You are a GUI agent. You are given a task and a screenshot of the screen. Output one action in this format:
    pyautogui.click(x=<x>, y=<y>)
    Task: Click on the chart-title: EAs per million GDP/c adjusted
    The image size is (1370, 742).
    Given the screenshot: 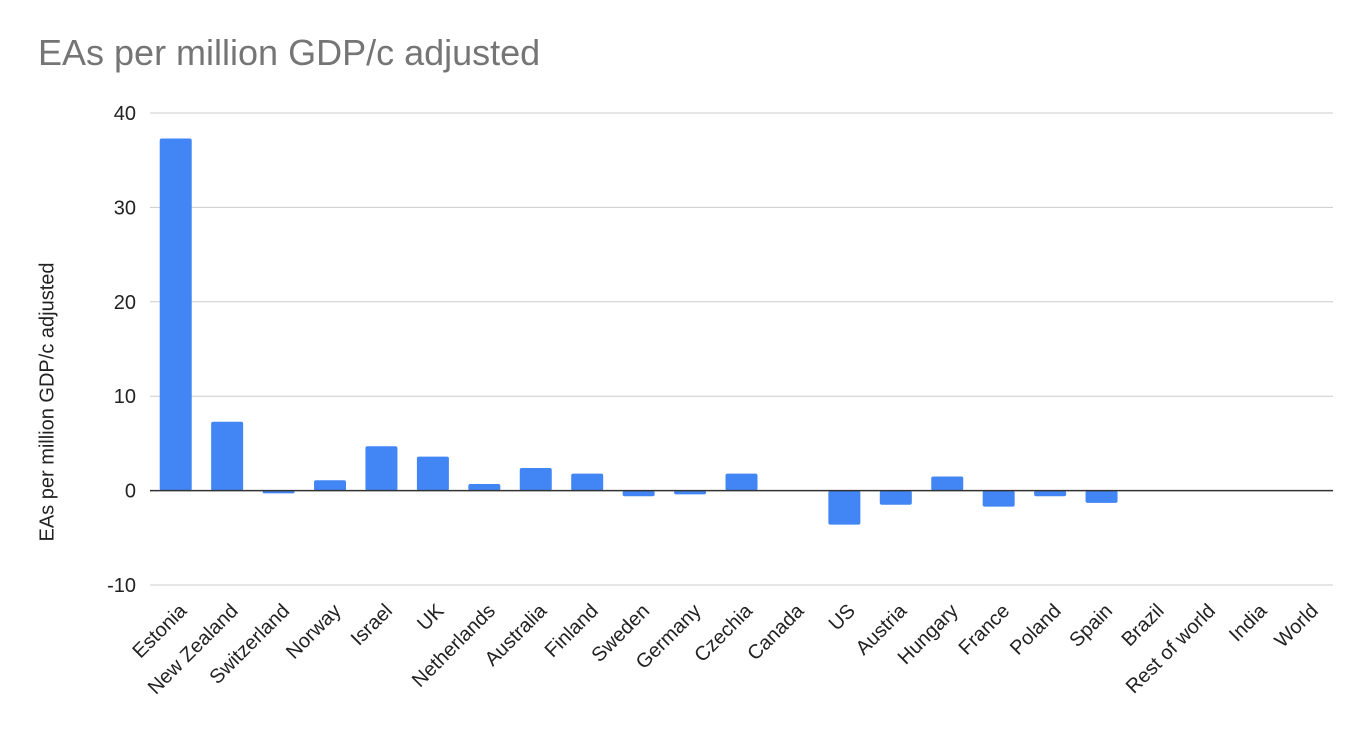 What is the action you would take?
    pyautogui.click(x=289, y=52)
    